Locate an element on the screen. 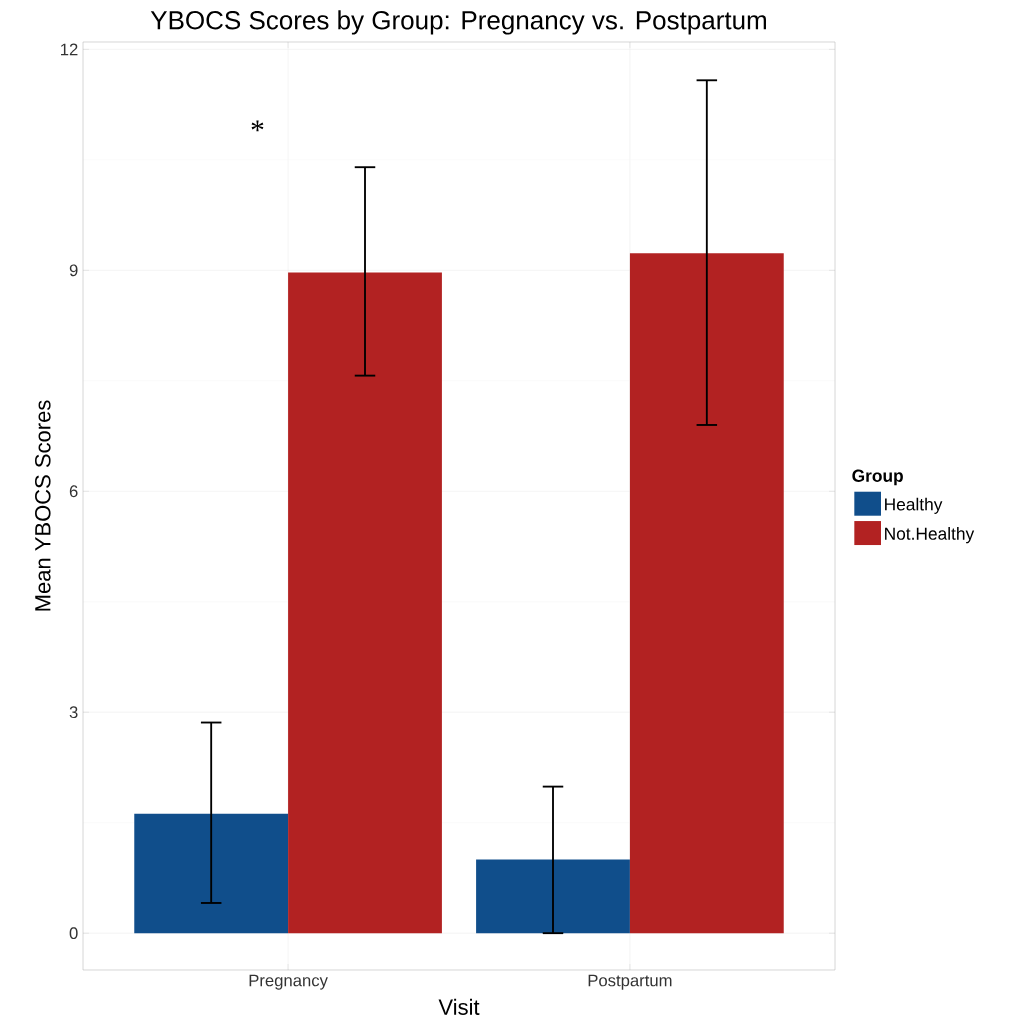 Image resolution: width=1021 pixels, height=1035 pixels. y-axis-title: Mean YBOCS Scores is located at coordinates (43, 505).